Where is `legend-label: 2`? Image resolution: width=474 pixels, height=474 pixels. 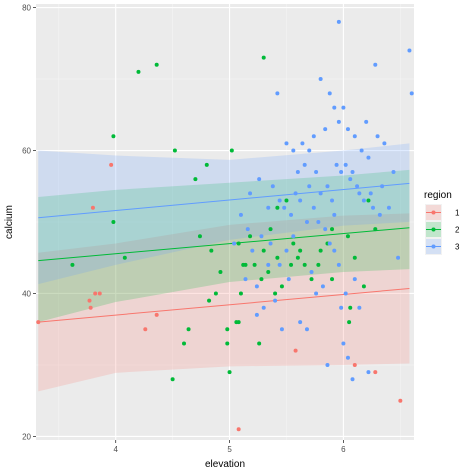 legend-label: 2 is located at coordinates (457, 230).